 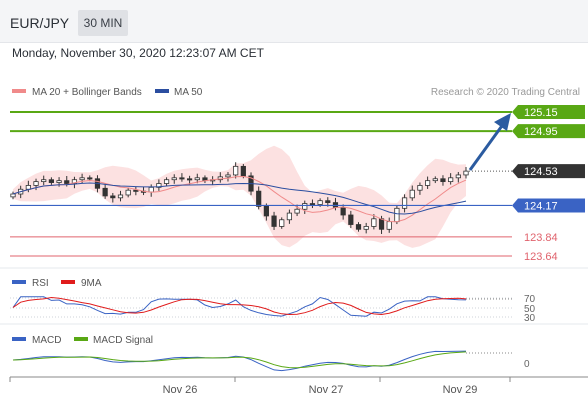 What do you see at coordinates (505, 92) in the screenshot?
I see `credit-label: Research © 2020 Trading Central` at bounding box center [505, 92].